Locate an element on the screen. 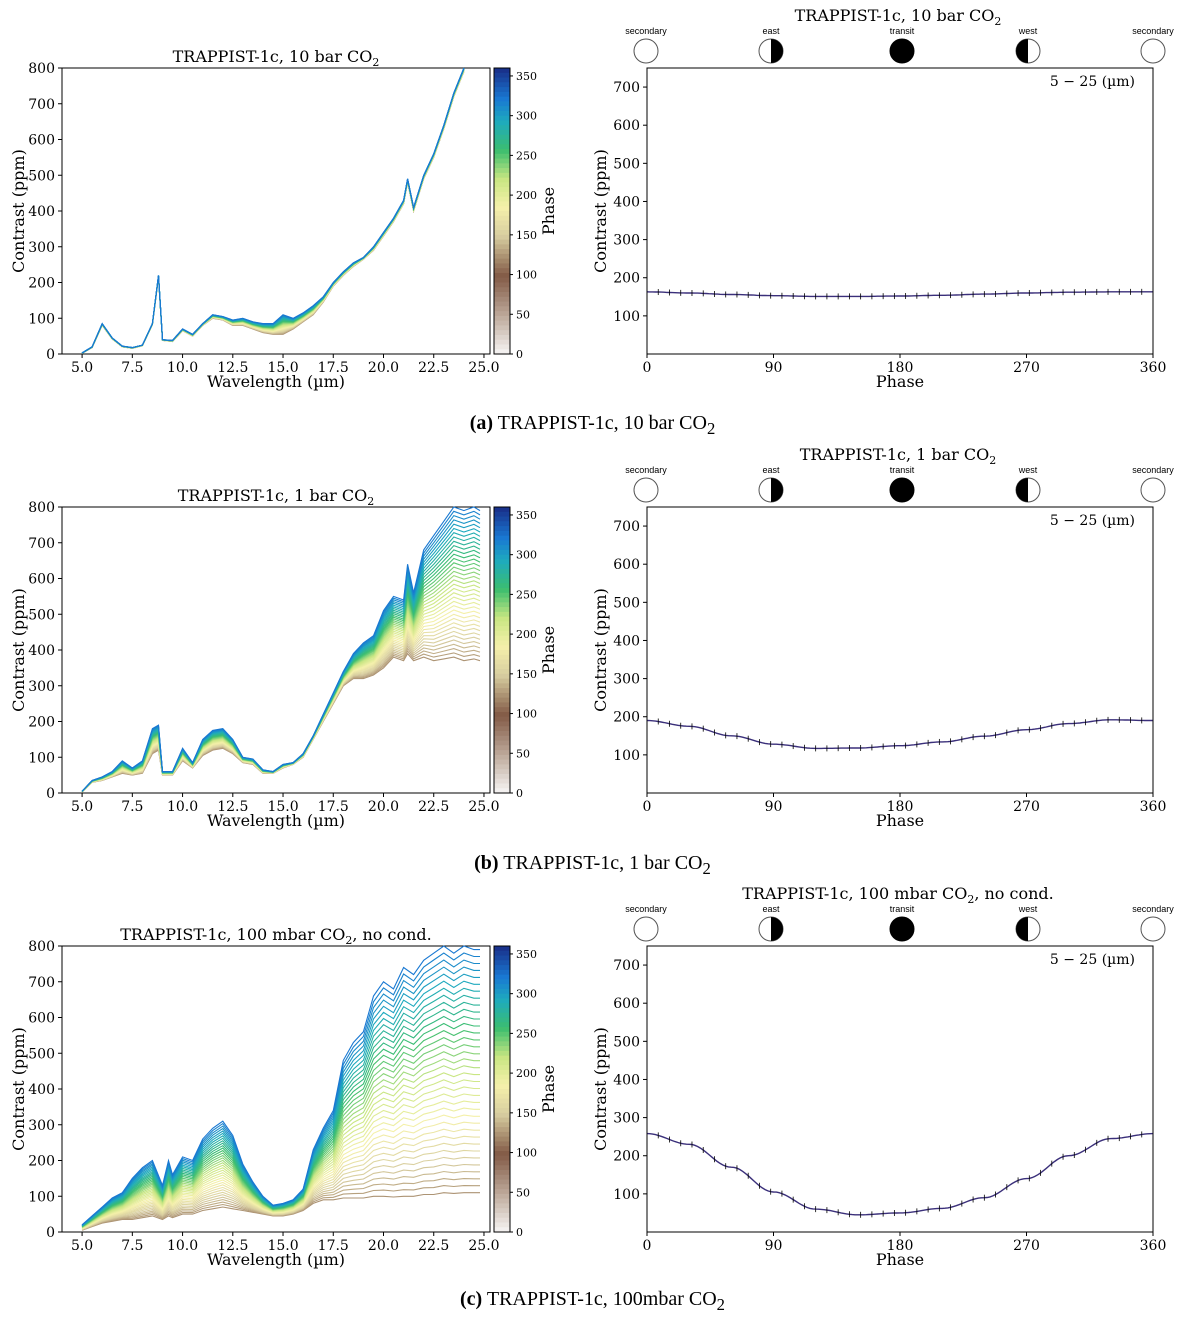 This screenshot has height=1321, width=1185. colorbar-frame is located at coordinates (502, 211).